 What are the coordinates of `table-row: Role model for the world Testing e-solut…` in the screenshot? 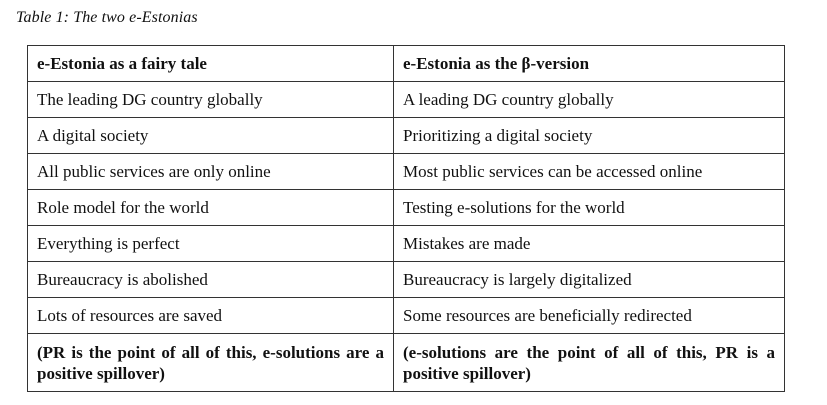 It's located at (406, 207).